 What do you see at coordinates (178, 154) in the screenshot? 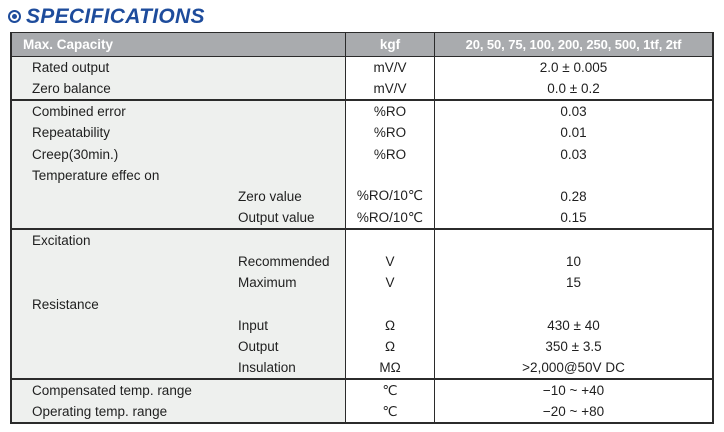
I see `row-label: Creep(30min.)` at bounding box center [178, 154].